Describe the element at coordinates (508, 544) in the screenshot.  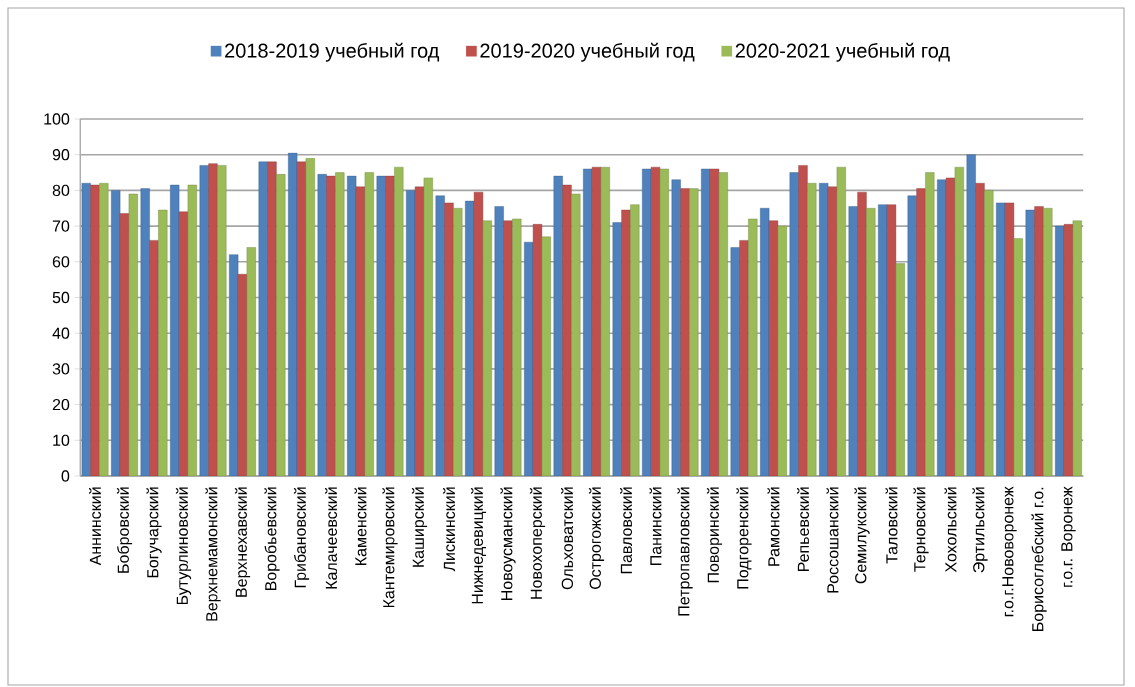
I see `x-tick-label: Новоусманский` at that location.